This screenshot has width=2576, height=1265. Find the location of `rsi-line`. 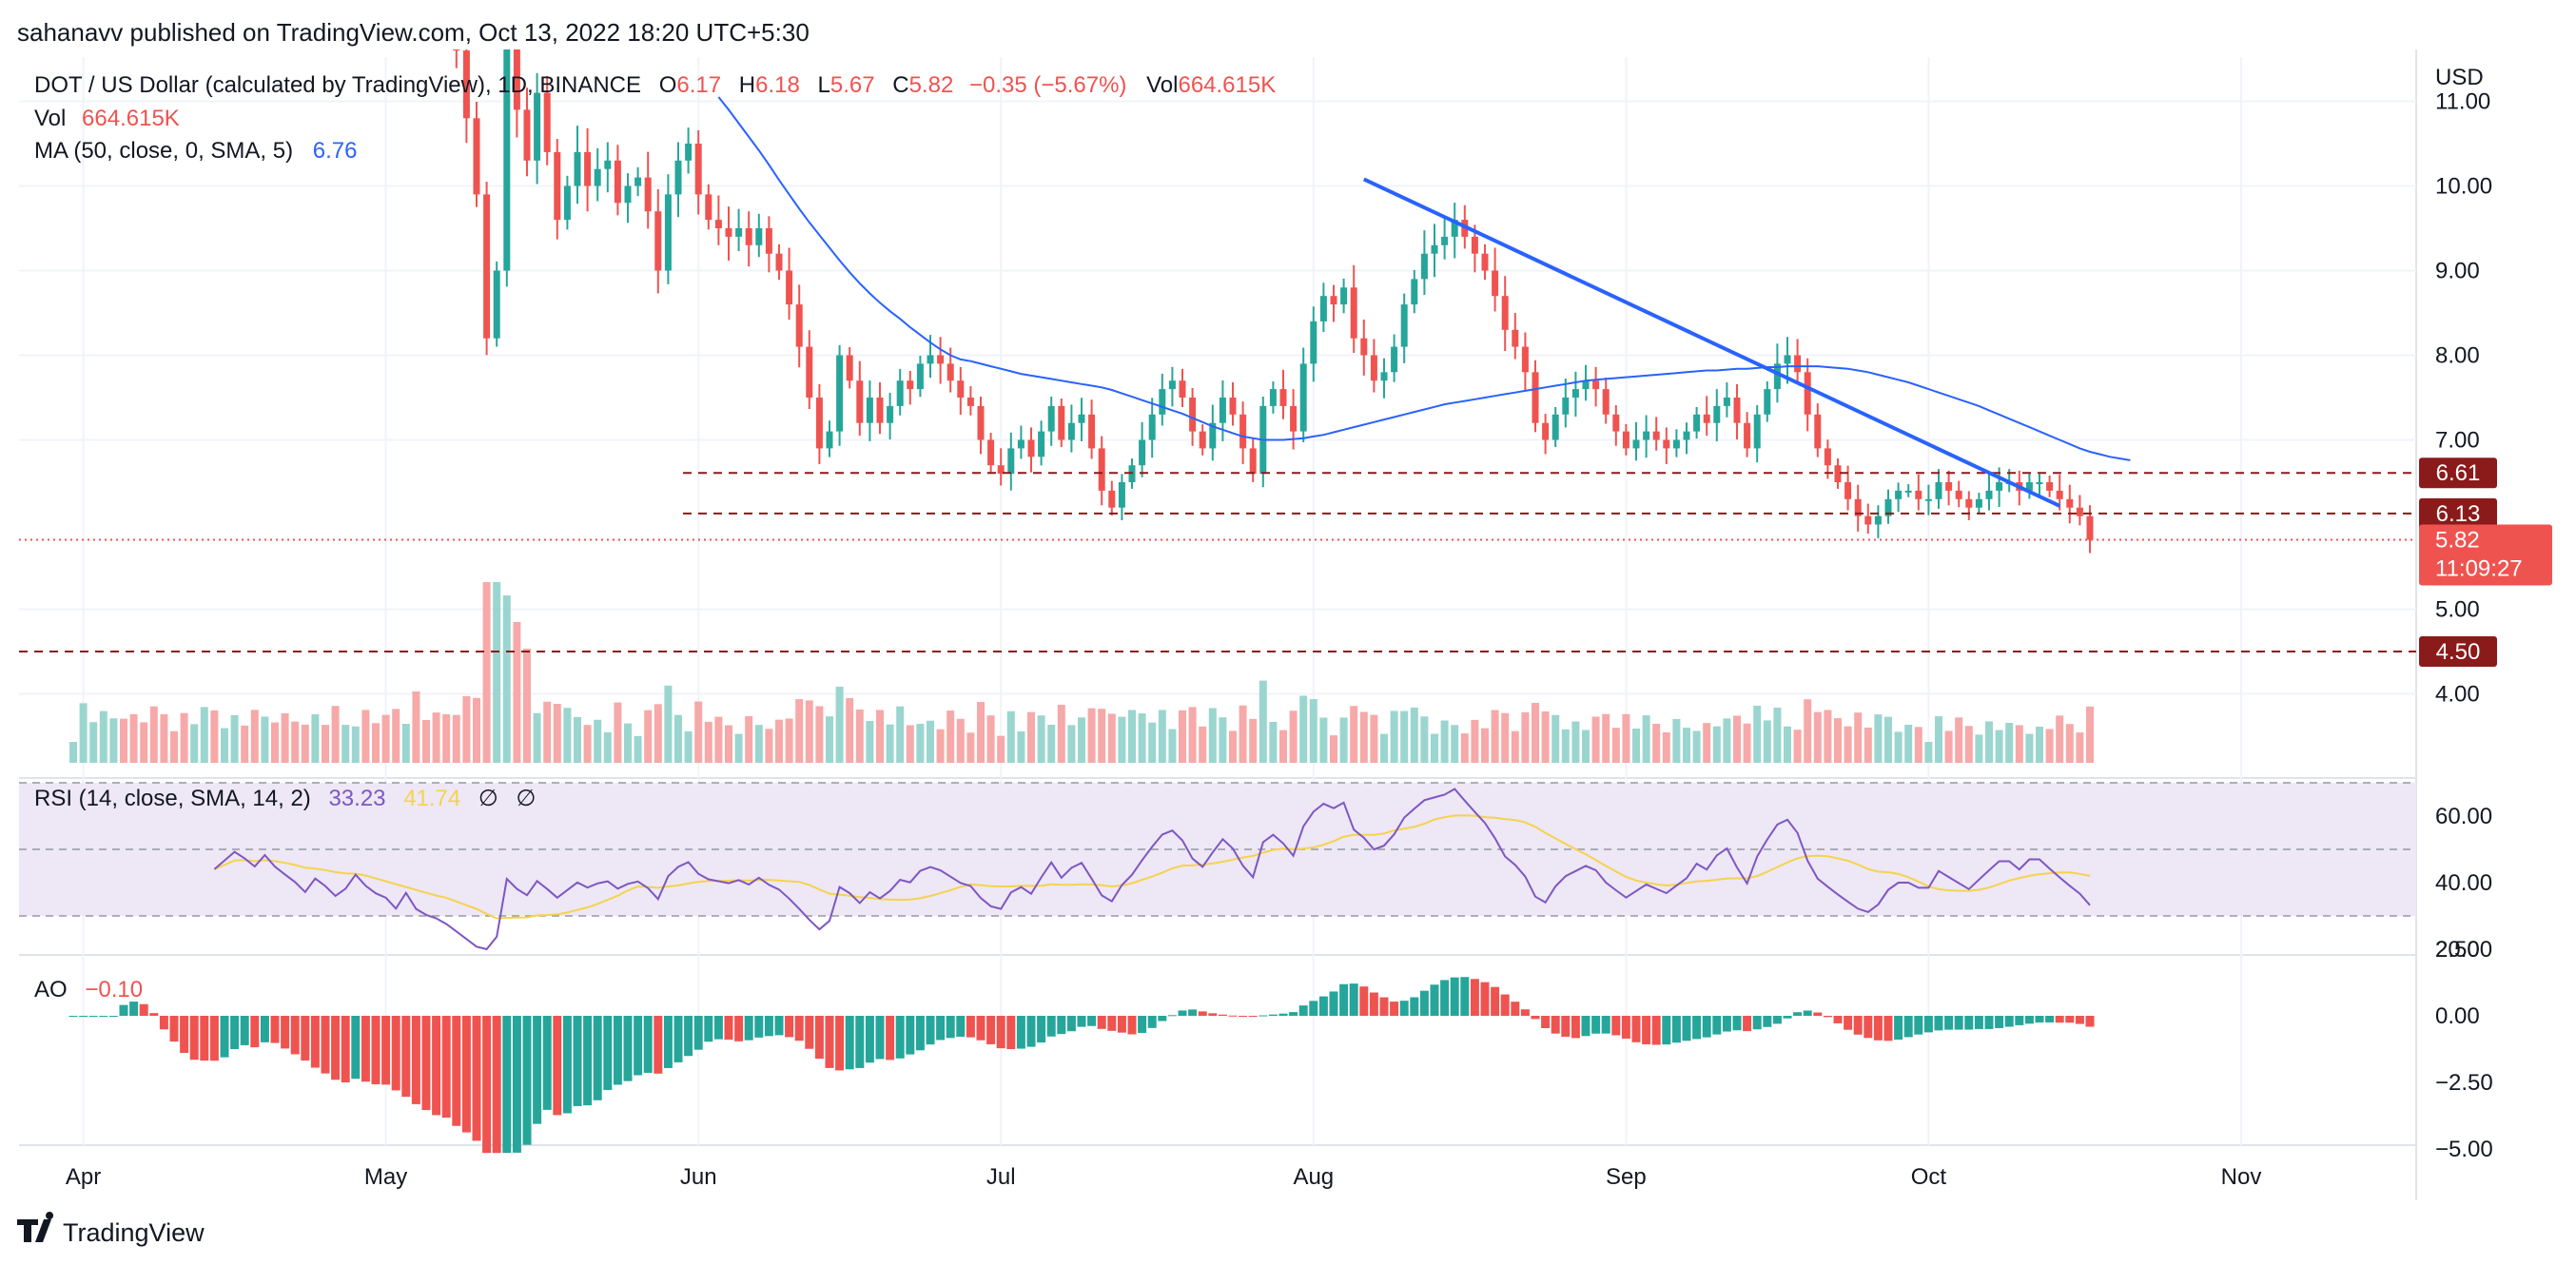

rsi-line is located at coordinates (1152, 869).